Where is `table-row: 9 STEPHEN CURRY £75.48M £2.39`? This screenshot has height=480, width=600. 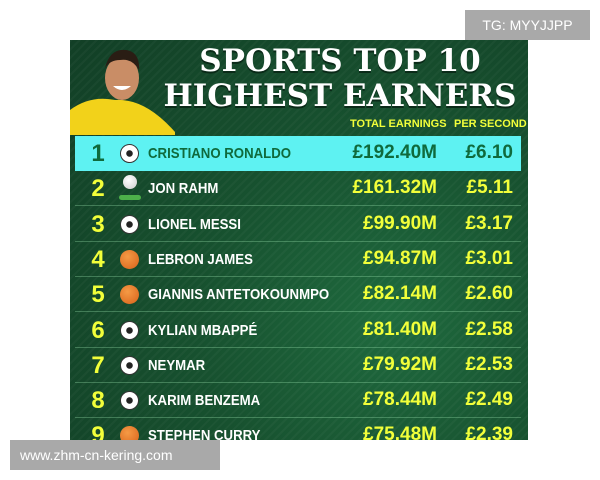 table-row: 9 STEPHEN CURRY £75.48M £2.39 is located at coordinates (298, 429).